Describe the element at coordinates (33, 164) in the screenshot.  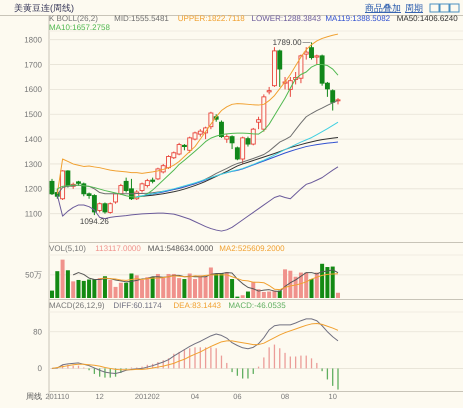
I see `y-tick-label: 1300` at that location.